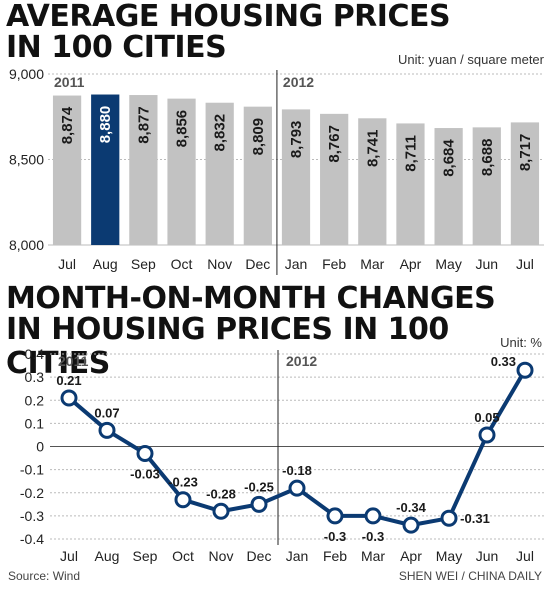 This screenshot has width=550, height=592. What do you see at coordinates (35, 423) in the screenshot?
I see `y-tick-label: 0.1` at bounding box center [35, 423].